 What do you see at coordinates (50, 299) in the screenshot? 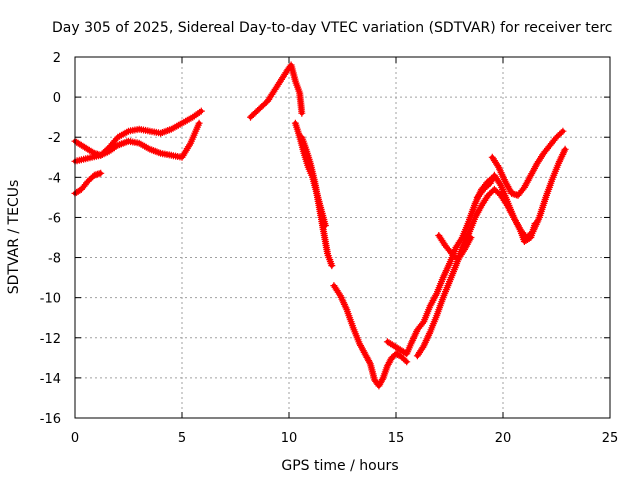
I see `y-tick-label: -10` at bounding box center [50, 299].